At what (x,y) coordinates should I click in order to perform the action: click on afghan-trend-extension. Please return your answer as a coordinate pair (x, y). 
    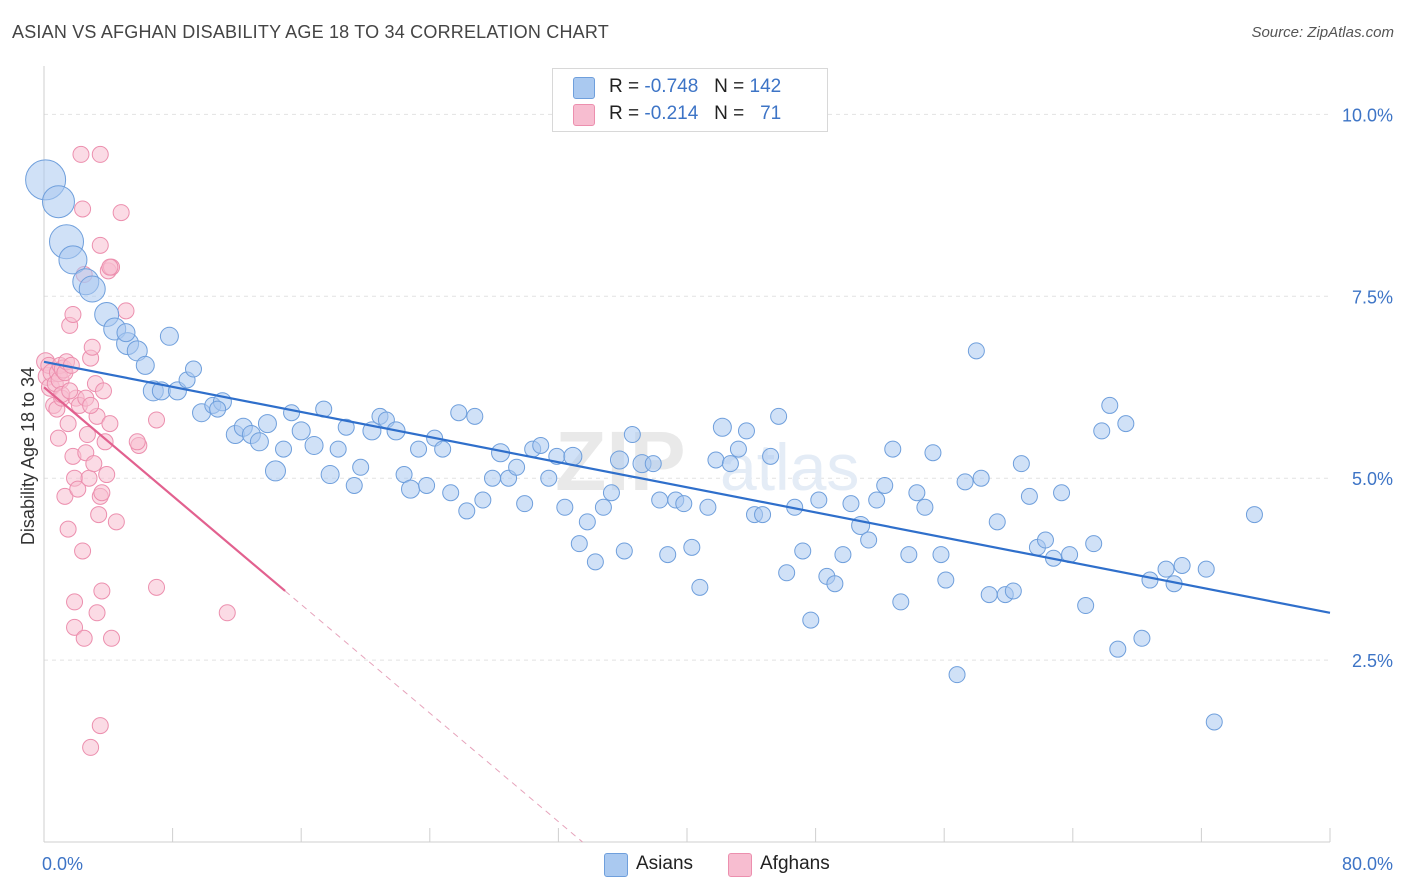
    Looking at the image, I should click on (433, 716).